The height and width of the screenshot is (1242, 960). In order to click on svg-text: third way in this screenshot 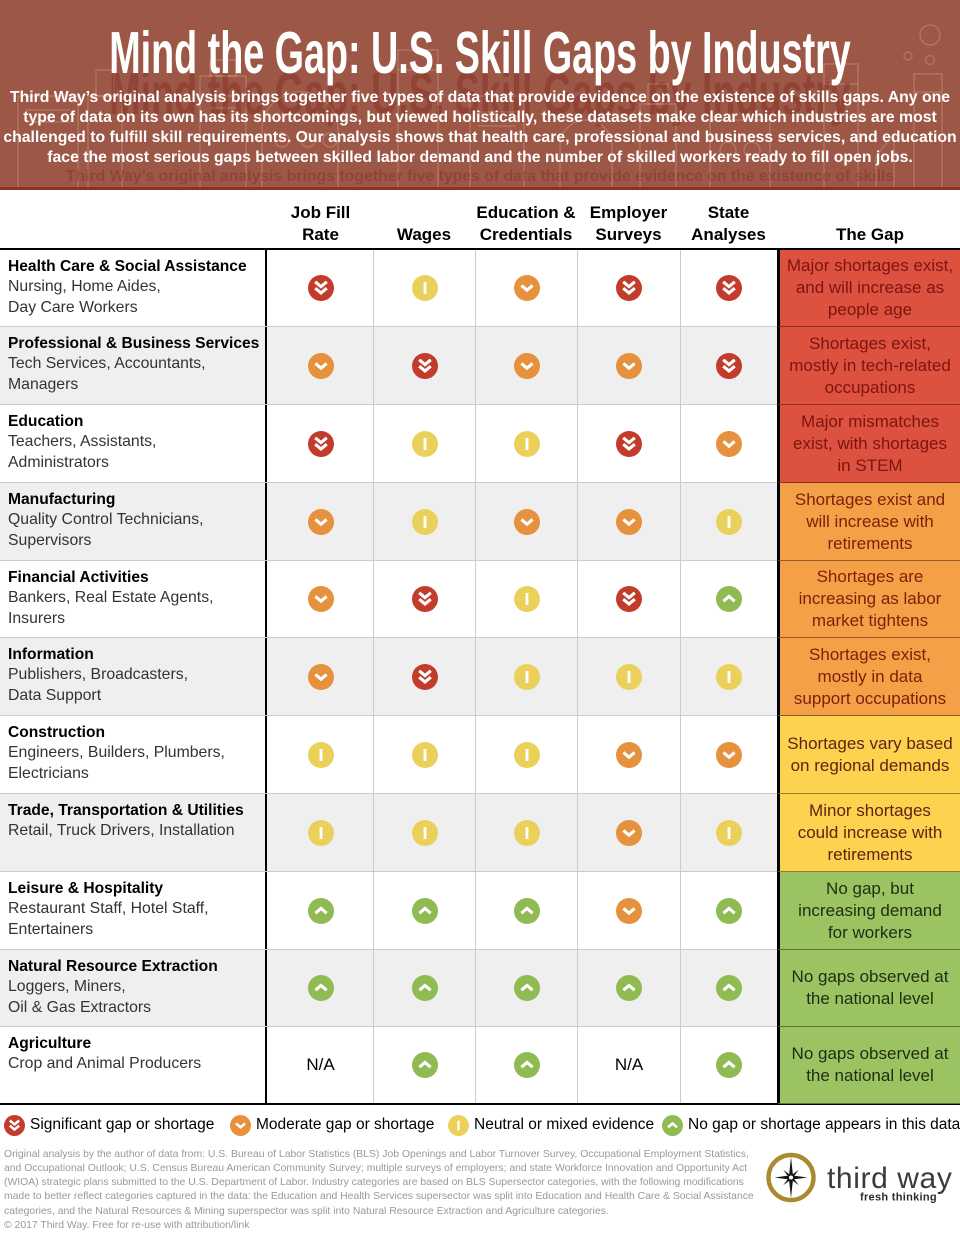, I will do `click(889, 1178)`.